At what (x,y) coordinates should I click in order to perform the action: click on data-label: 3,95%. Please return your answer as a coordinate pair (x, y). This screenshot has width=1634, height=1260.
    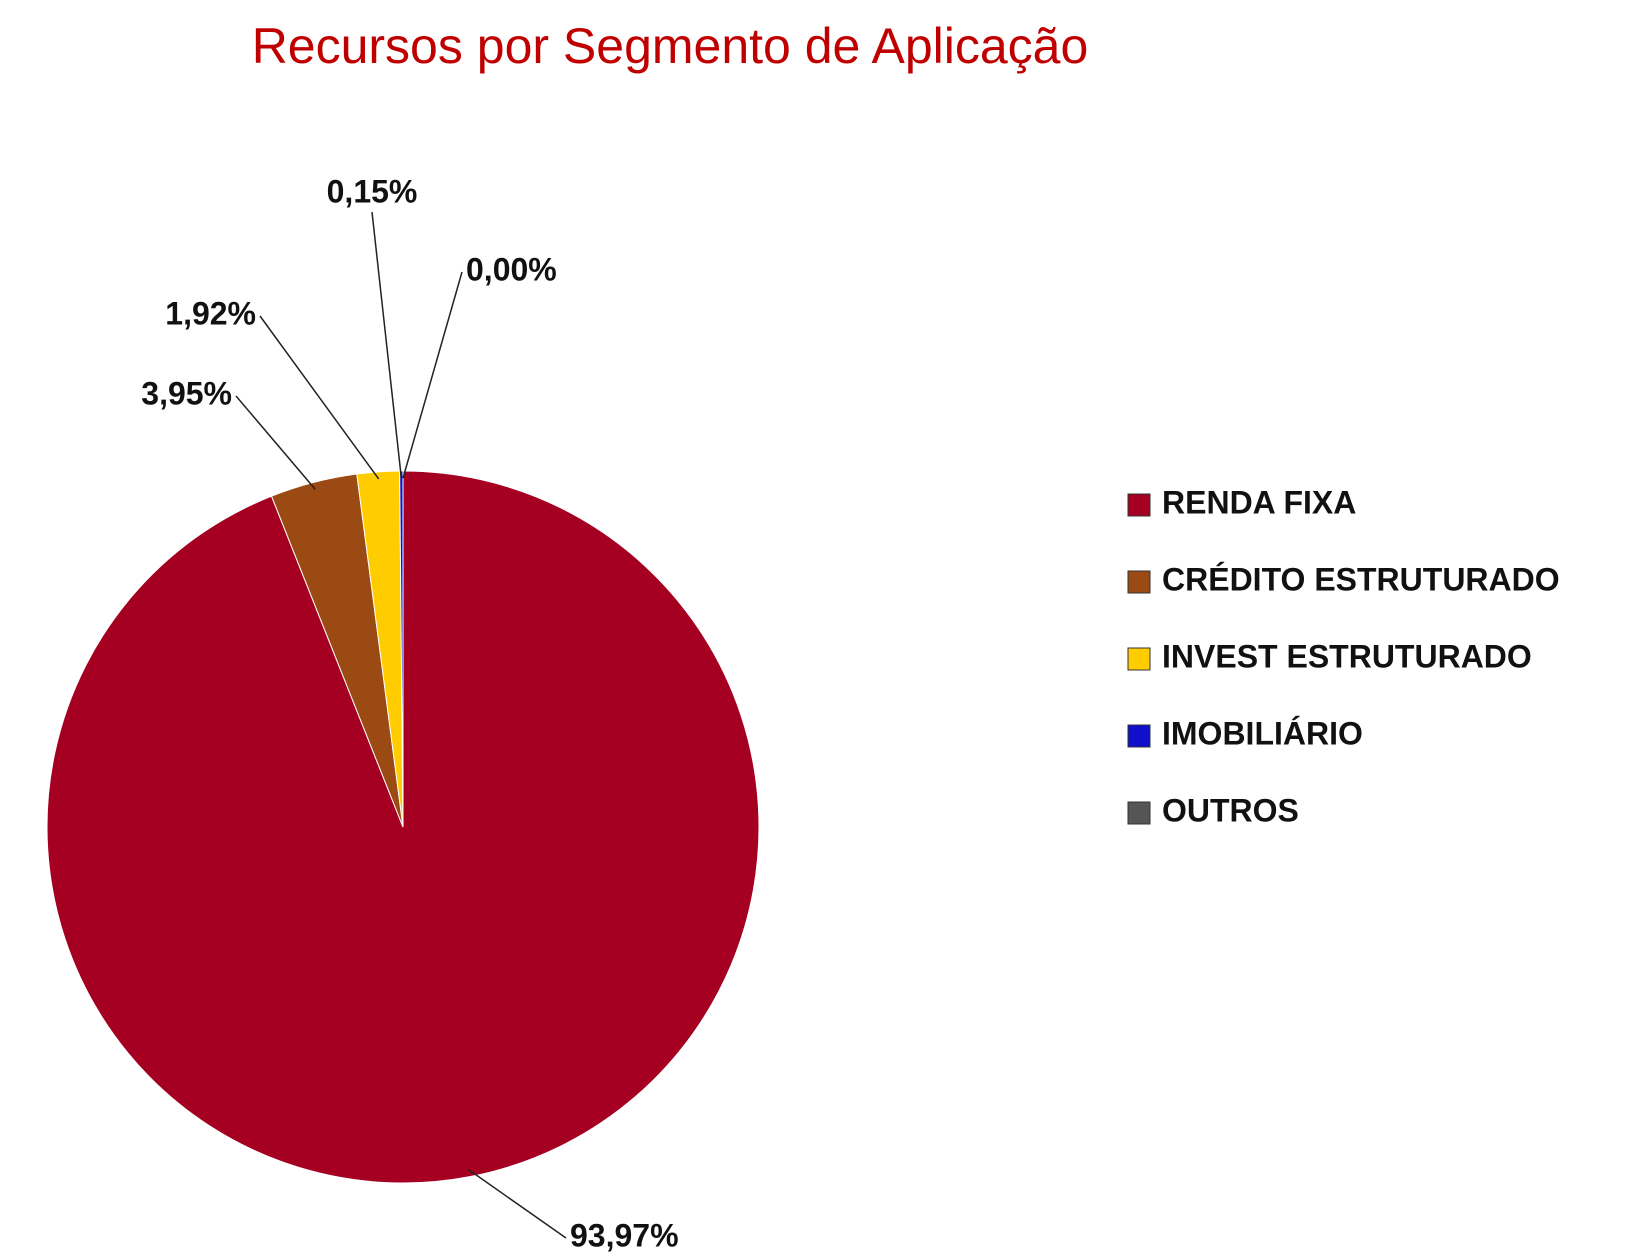
    Looking at the image, I should click on (186, 393).